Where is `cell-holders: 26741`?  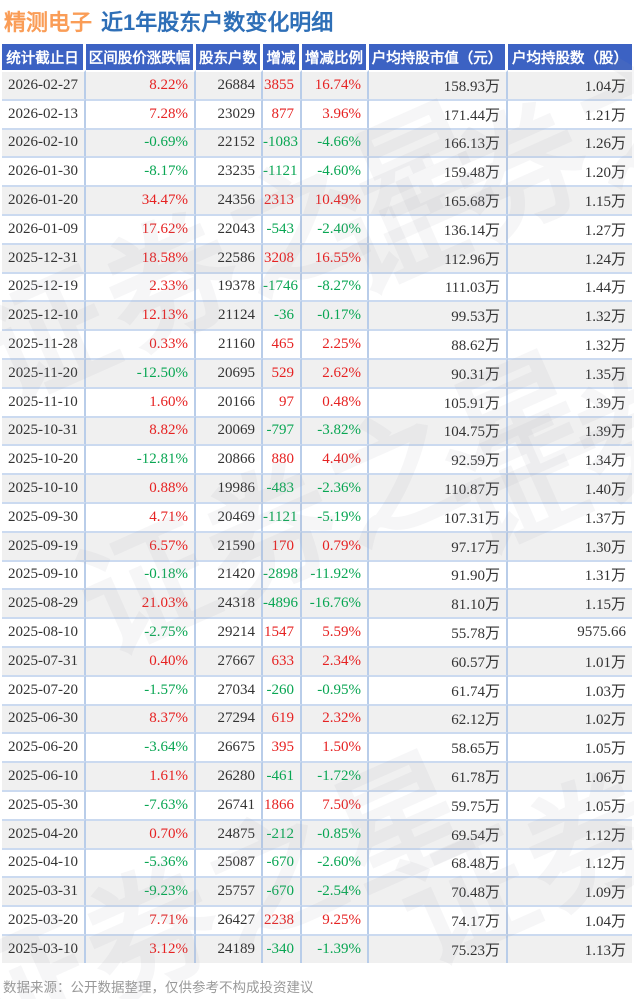
cell-holders: 26741 is located at coordinates (229, 804).